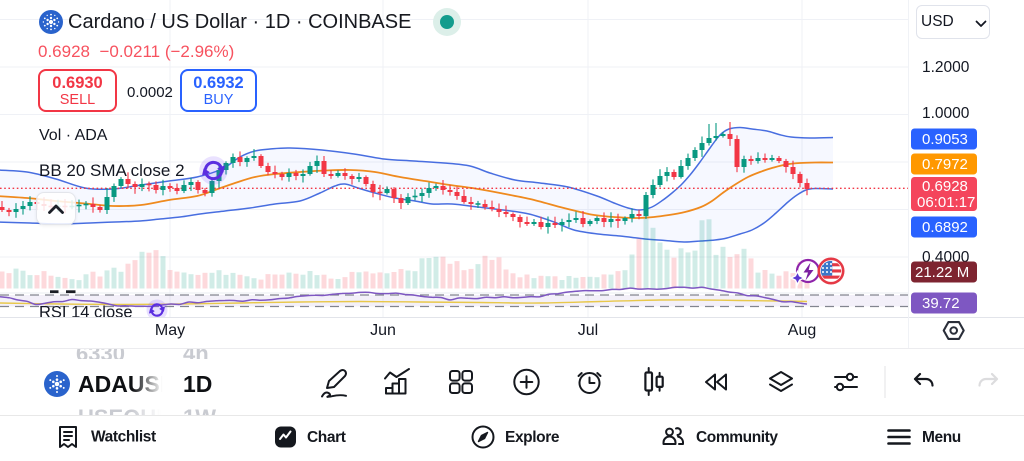 This screenshot has width=1024, height=461. Describe the element at coordinates (941, 303) in the screenshot. I see `svg-text: 39.72` at that location.